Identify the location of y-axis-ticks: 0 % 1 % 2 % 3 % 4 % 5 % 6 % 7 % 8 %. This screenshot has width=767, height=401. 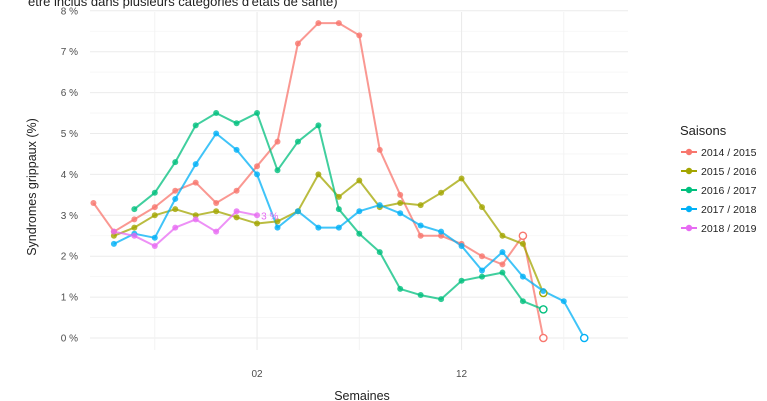
(69, 175).